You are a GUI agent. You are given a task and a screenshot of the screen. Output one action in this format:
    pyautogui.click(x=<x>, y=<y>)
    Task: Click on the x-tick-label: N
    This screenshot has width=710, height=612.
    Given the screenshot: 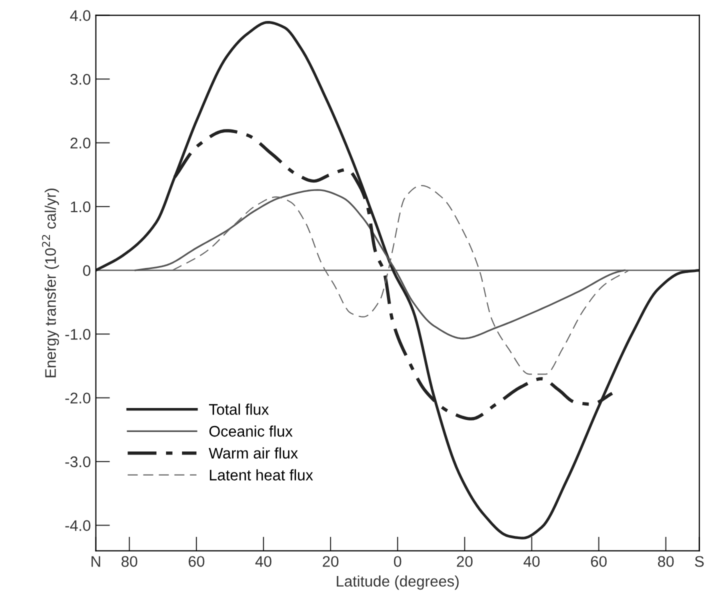 What is the action you would take?
    pyautogui.click(x=96, y=561)
    